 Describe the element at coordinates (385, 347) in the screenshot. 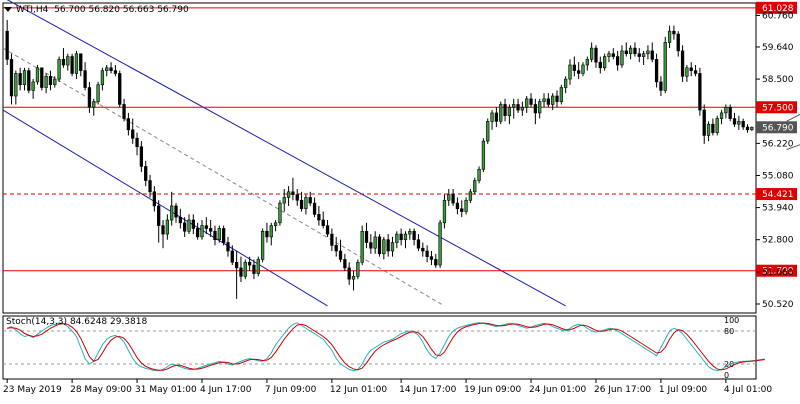

I see `stoch-main-line` at that location.